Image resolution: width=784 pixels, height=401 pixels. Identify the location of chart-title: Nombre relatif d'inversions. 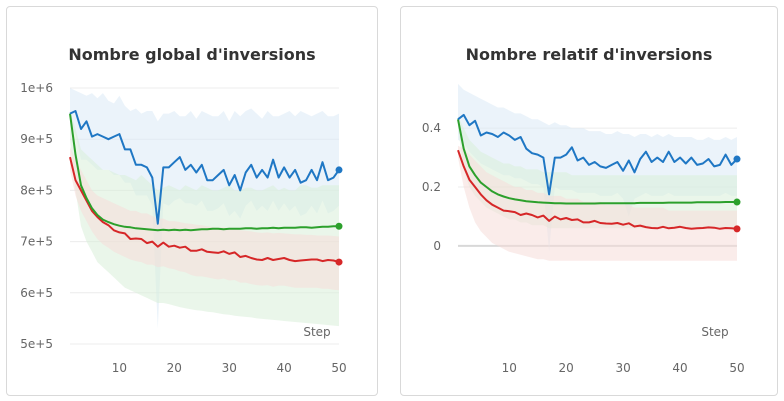
(589, 54).